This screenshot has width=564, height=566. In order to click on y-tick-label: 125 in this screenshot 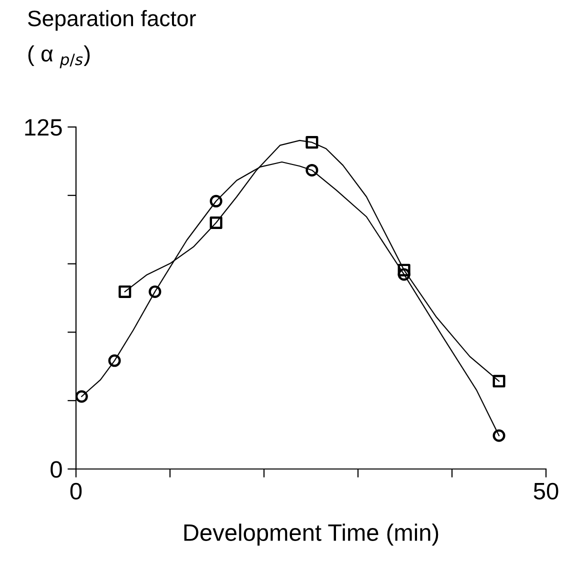, I will do `click(43, 127)`.